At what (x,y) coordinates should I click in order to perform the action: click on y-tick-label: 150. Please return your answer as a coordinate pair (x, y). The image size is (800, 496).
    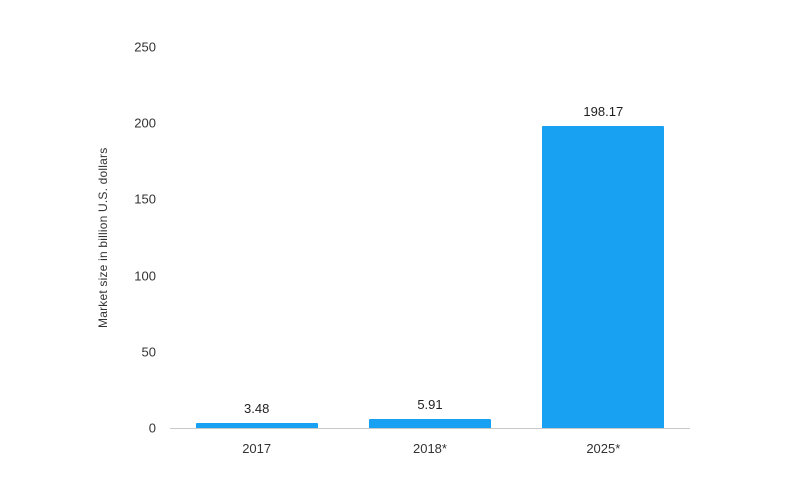
    Looking at the image, I should click on (145, 199).